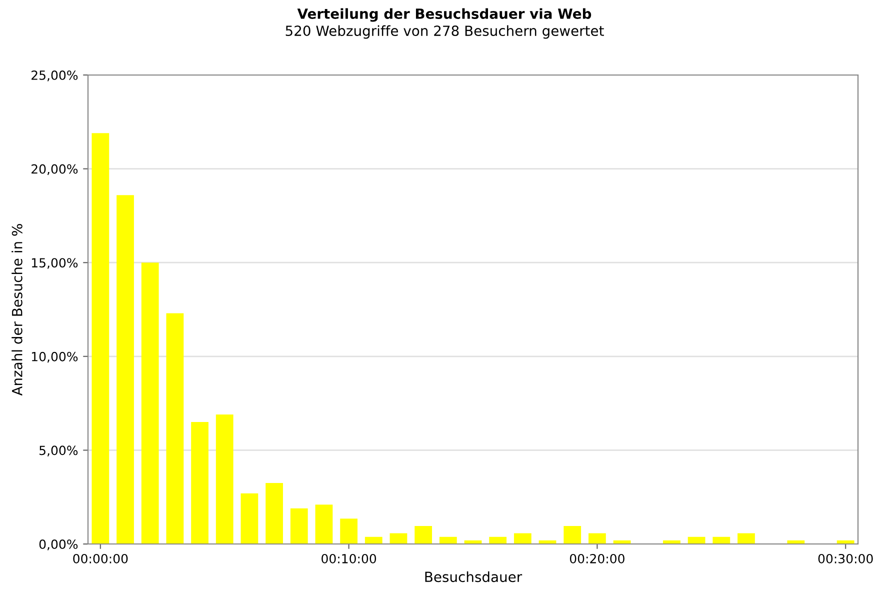 Image resolution: width=889 pixels, height=595 pixels. What do you see at coordinates (55, 169) in the screenshot?
I see `y-tick-label: 20,00%` at bounding box center [55, 169].